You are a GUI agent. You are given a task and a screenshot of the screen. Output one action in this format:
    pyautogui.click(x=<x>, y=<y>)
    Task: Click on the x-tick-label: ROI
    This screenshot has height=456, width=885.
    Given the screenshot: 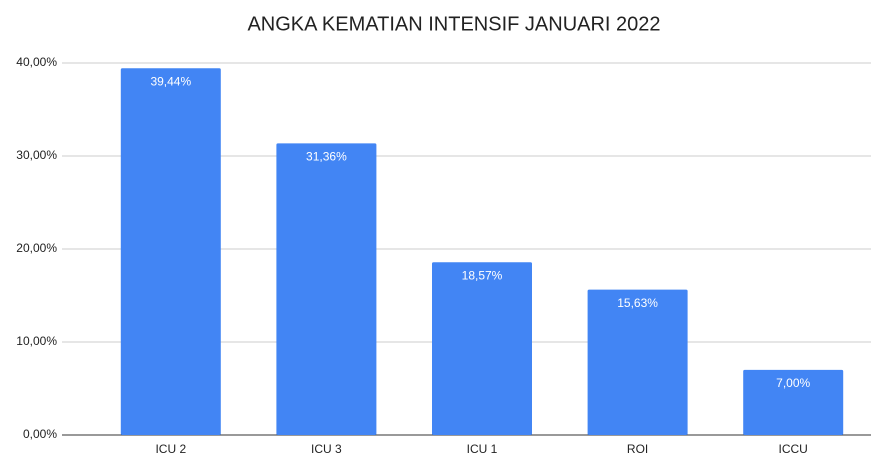 What is the action you would take?
    pyautogui.click(x=637, y=449)
    